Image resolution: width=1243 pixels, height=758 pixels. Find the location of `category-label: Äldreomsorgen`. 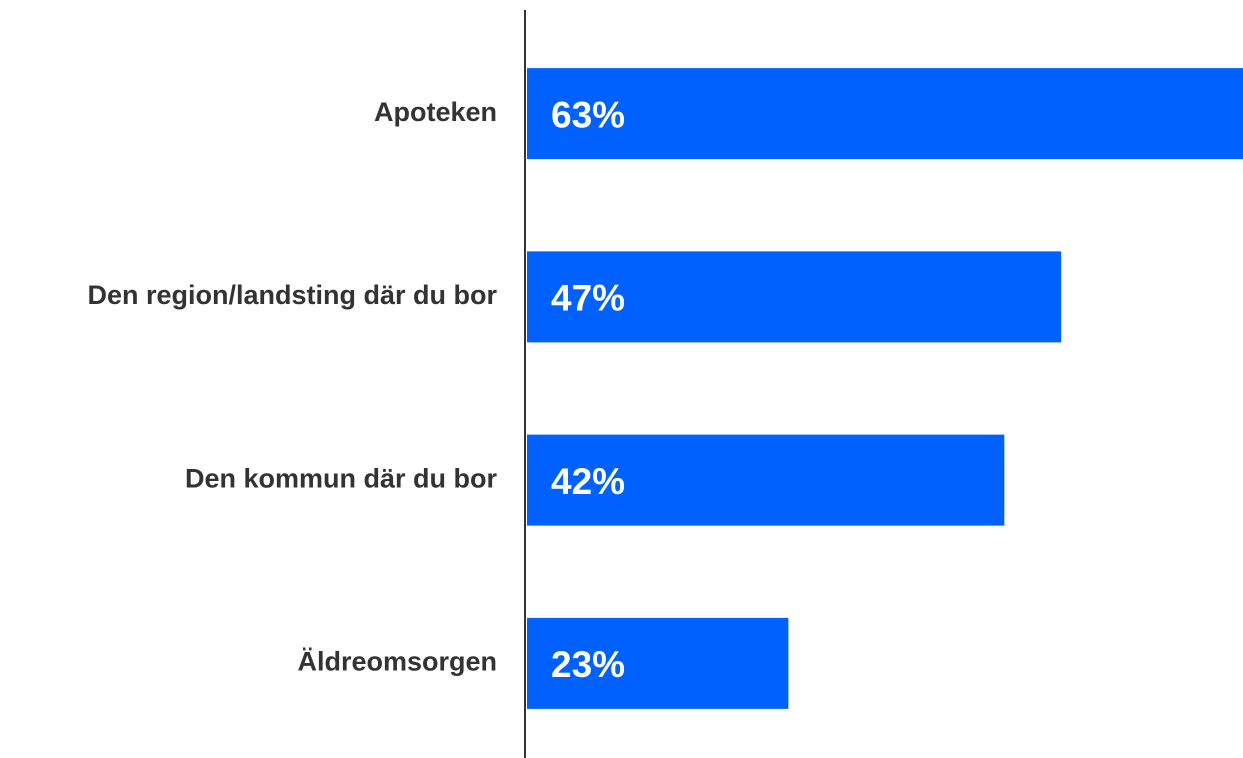

category-label: Äldreomsorgen is located at coordinates (397, 662).